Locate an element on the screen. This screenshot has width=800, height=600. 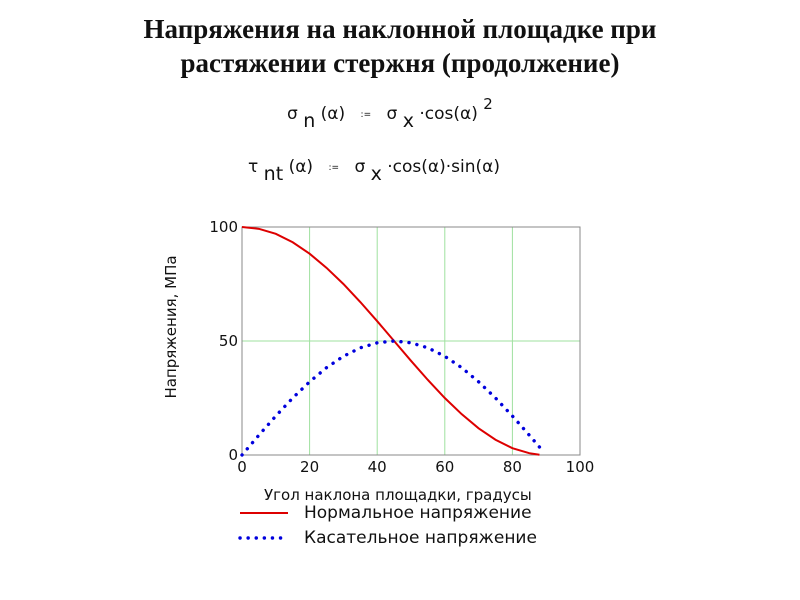
y-tick-label: 0 is located at coordinates (233, 455).